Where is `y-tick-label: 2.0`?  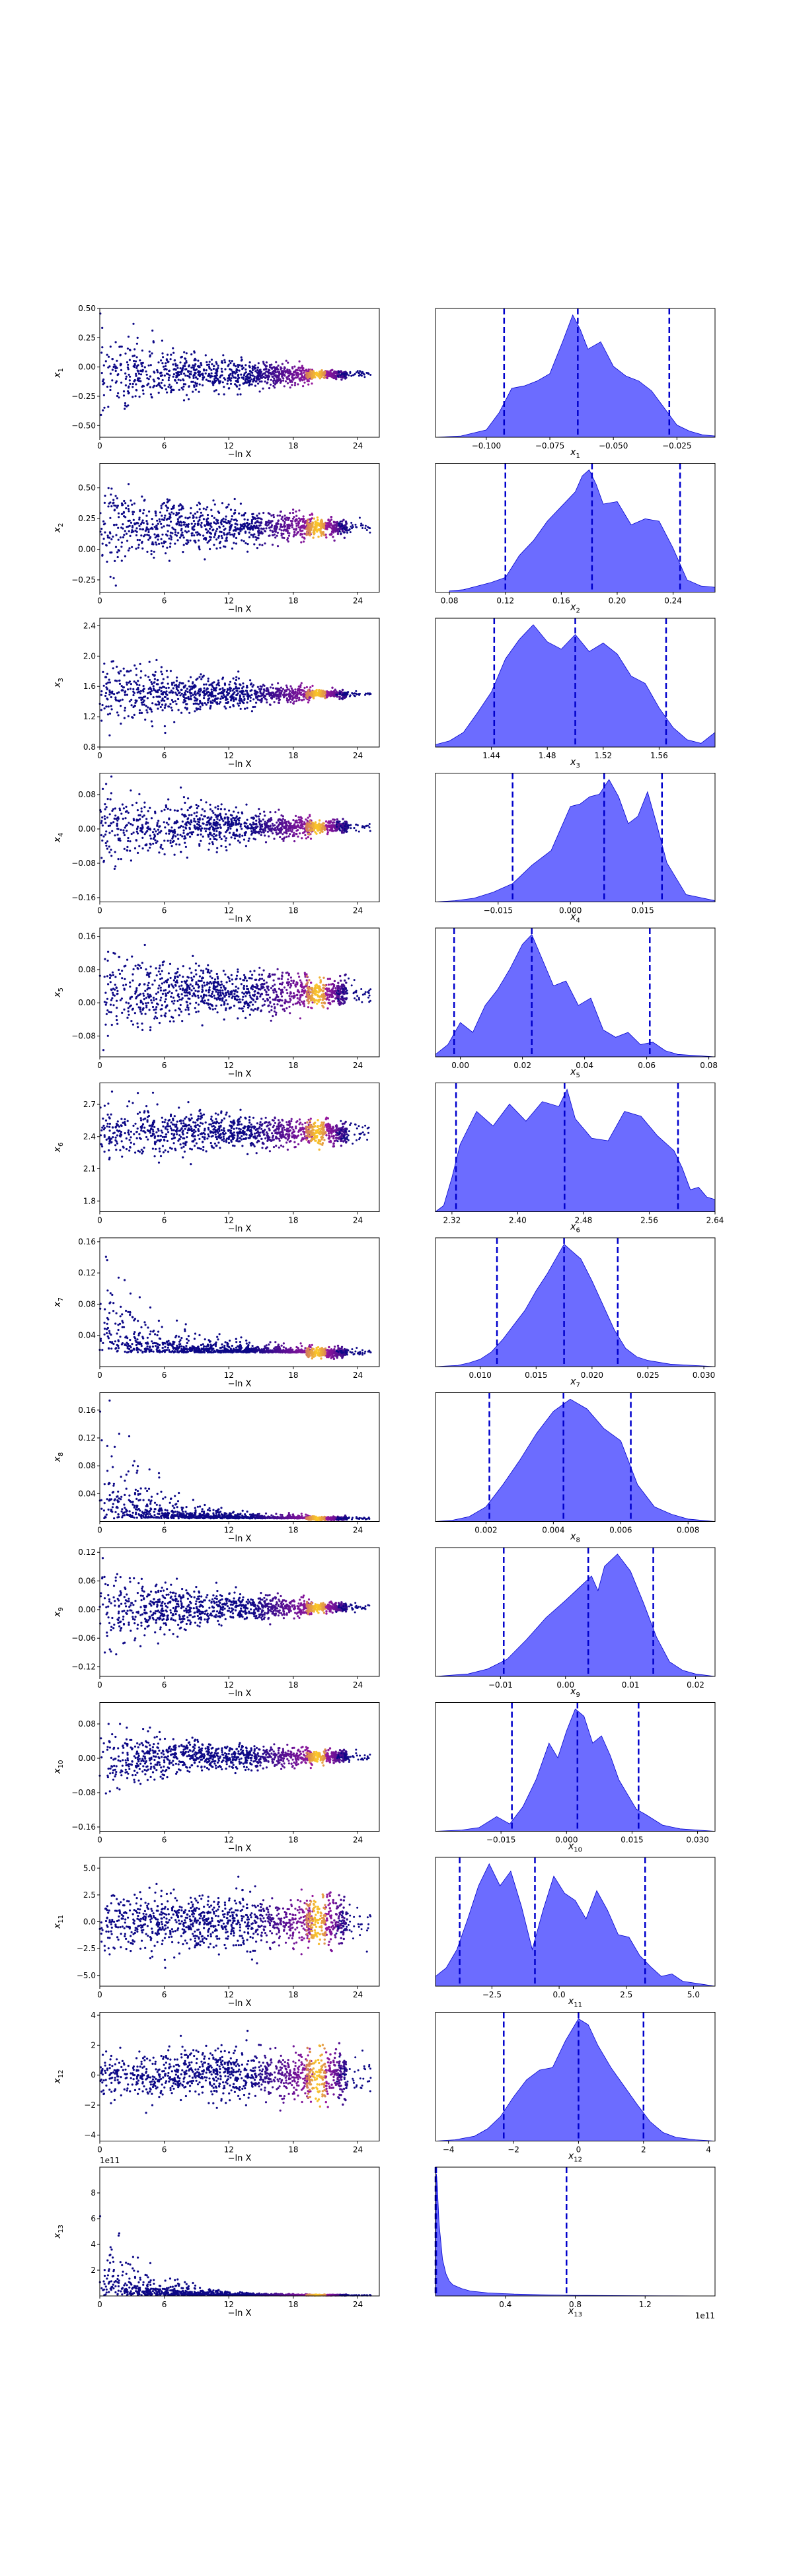 y-tick-label: 2.0 is located at coordinates (89, 656).